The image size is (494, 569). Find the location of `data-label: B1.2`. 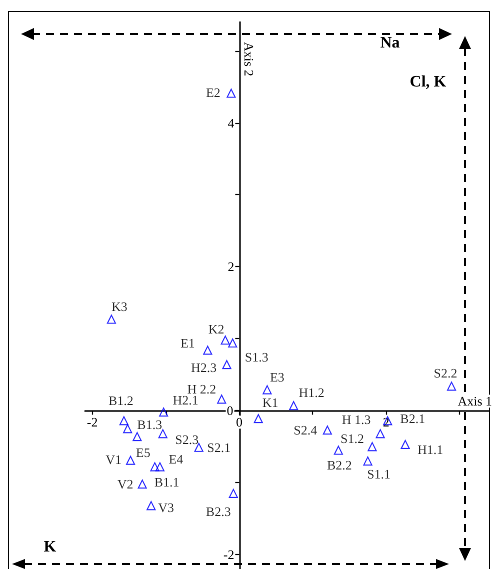

data-label: B1.2 is located at coordinates (121, 400).